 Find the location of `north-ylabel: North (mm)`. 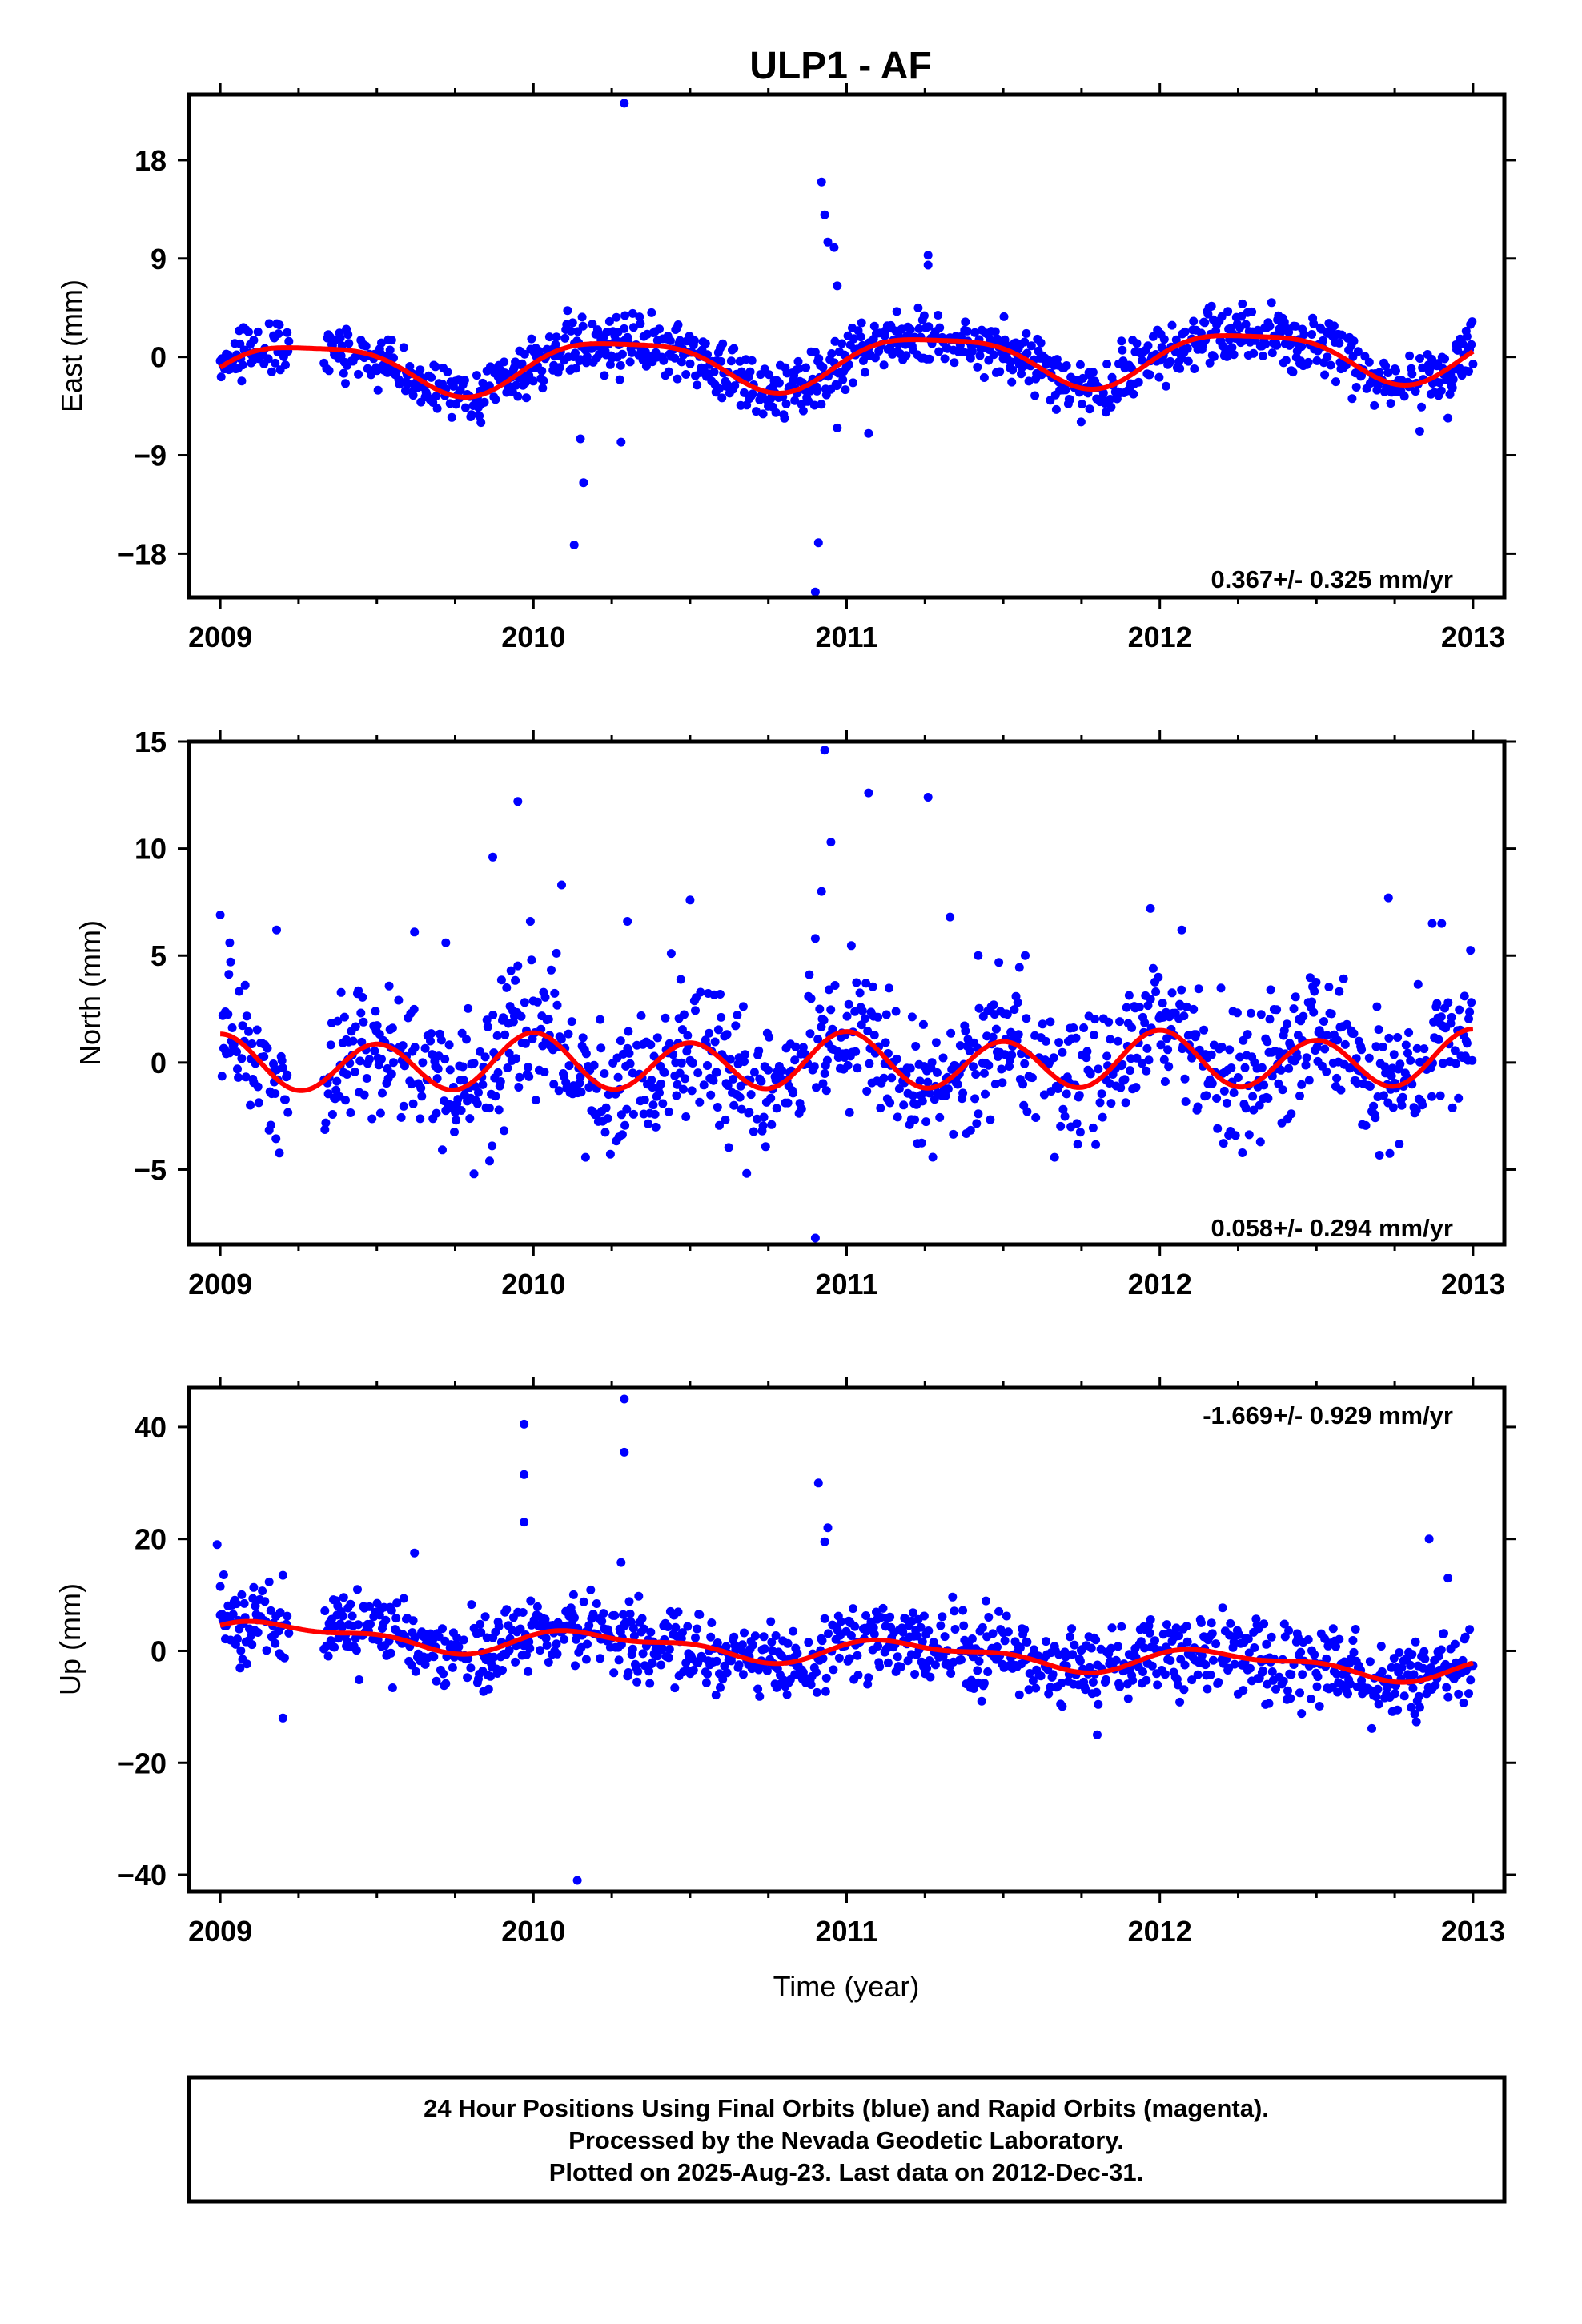

north-ylabel: North (mm) is located at coordinates (90, 993).